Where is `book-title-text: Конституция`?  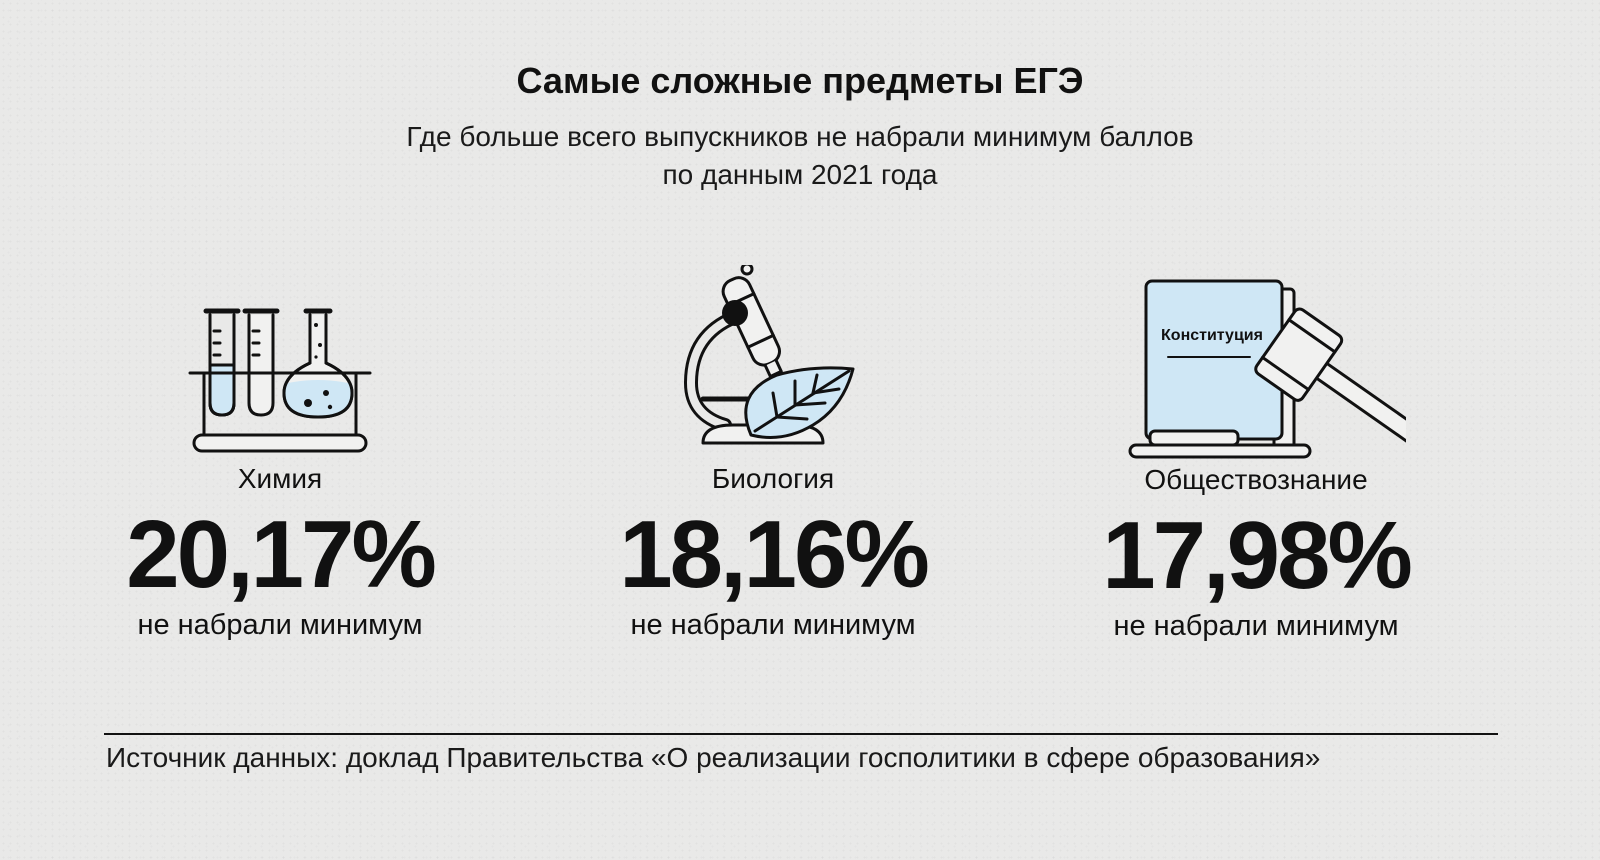
book-title-text: Конституция is located at coordinates (1212, 335).